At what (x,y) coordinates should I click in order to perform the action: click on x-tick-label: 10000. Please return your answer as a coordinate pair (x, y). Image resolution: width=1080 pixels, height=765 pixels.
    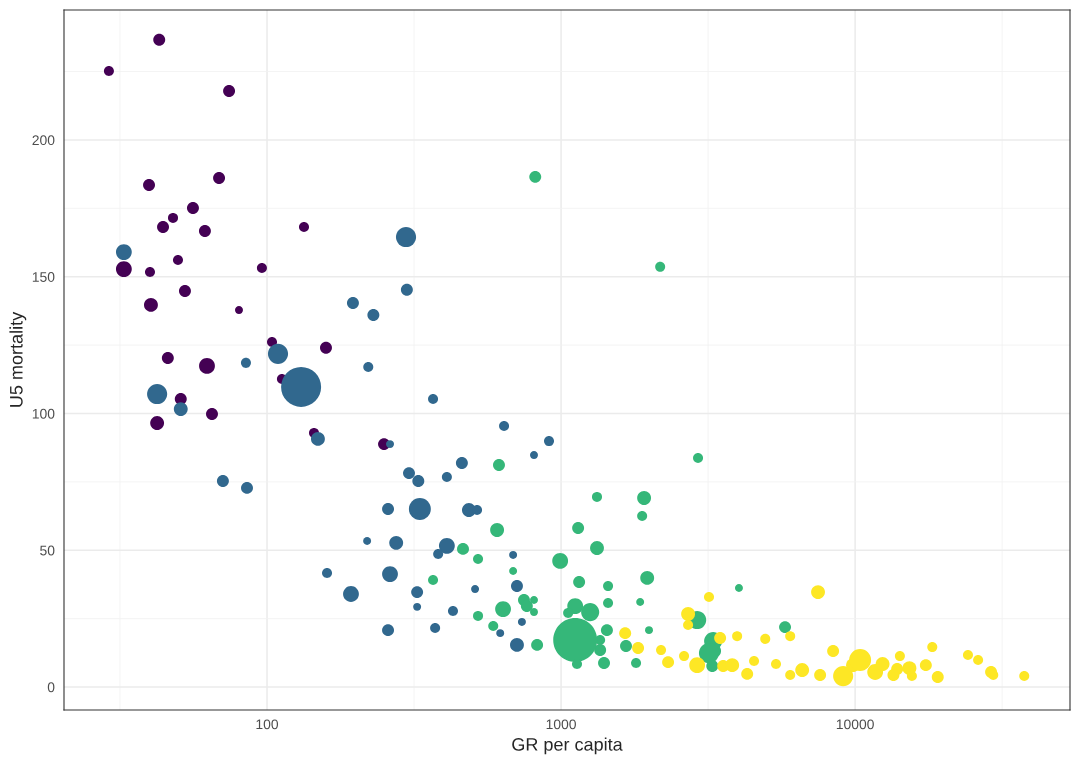
    Looking at the image, I should click on (855, 724).